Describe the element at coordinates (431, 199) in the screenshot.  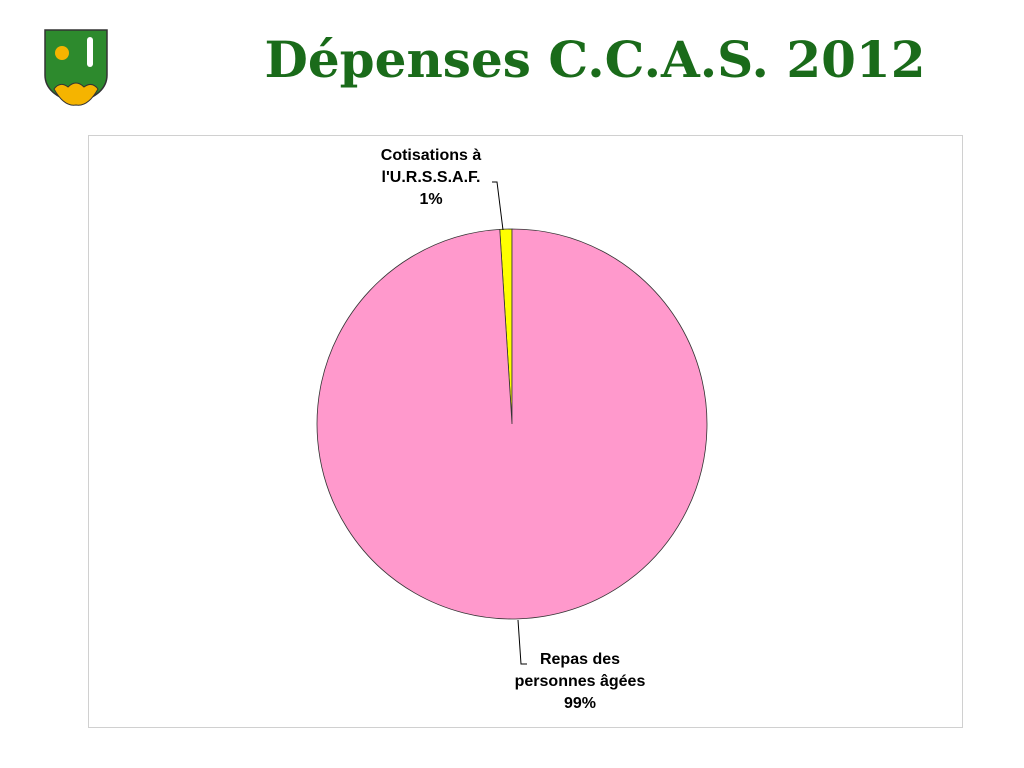
I see `value-label: 1%` at that location.